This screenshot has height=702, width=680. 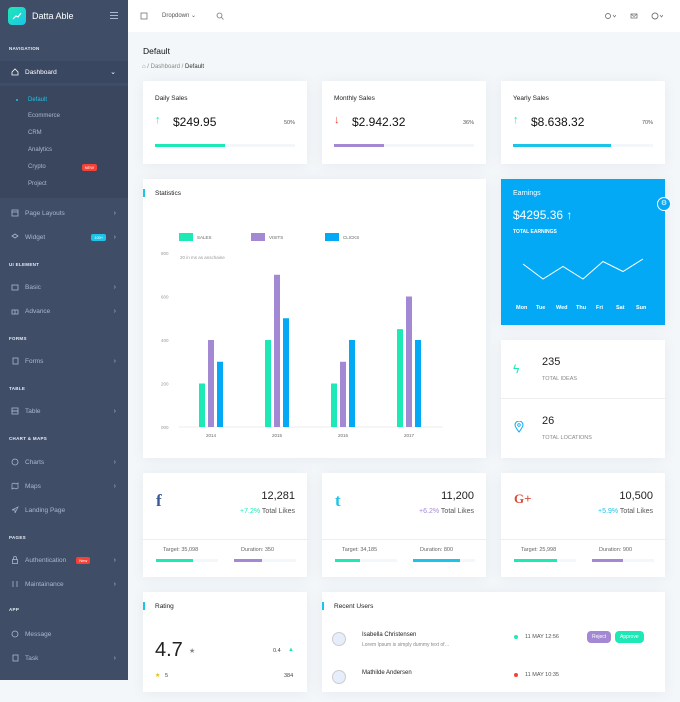 What do you see at coordinates (64, 150) in the screenshot?
I see `submenu-item-analytics: Analytics` at bounding box center [64, 150].